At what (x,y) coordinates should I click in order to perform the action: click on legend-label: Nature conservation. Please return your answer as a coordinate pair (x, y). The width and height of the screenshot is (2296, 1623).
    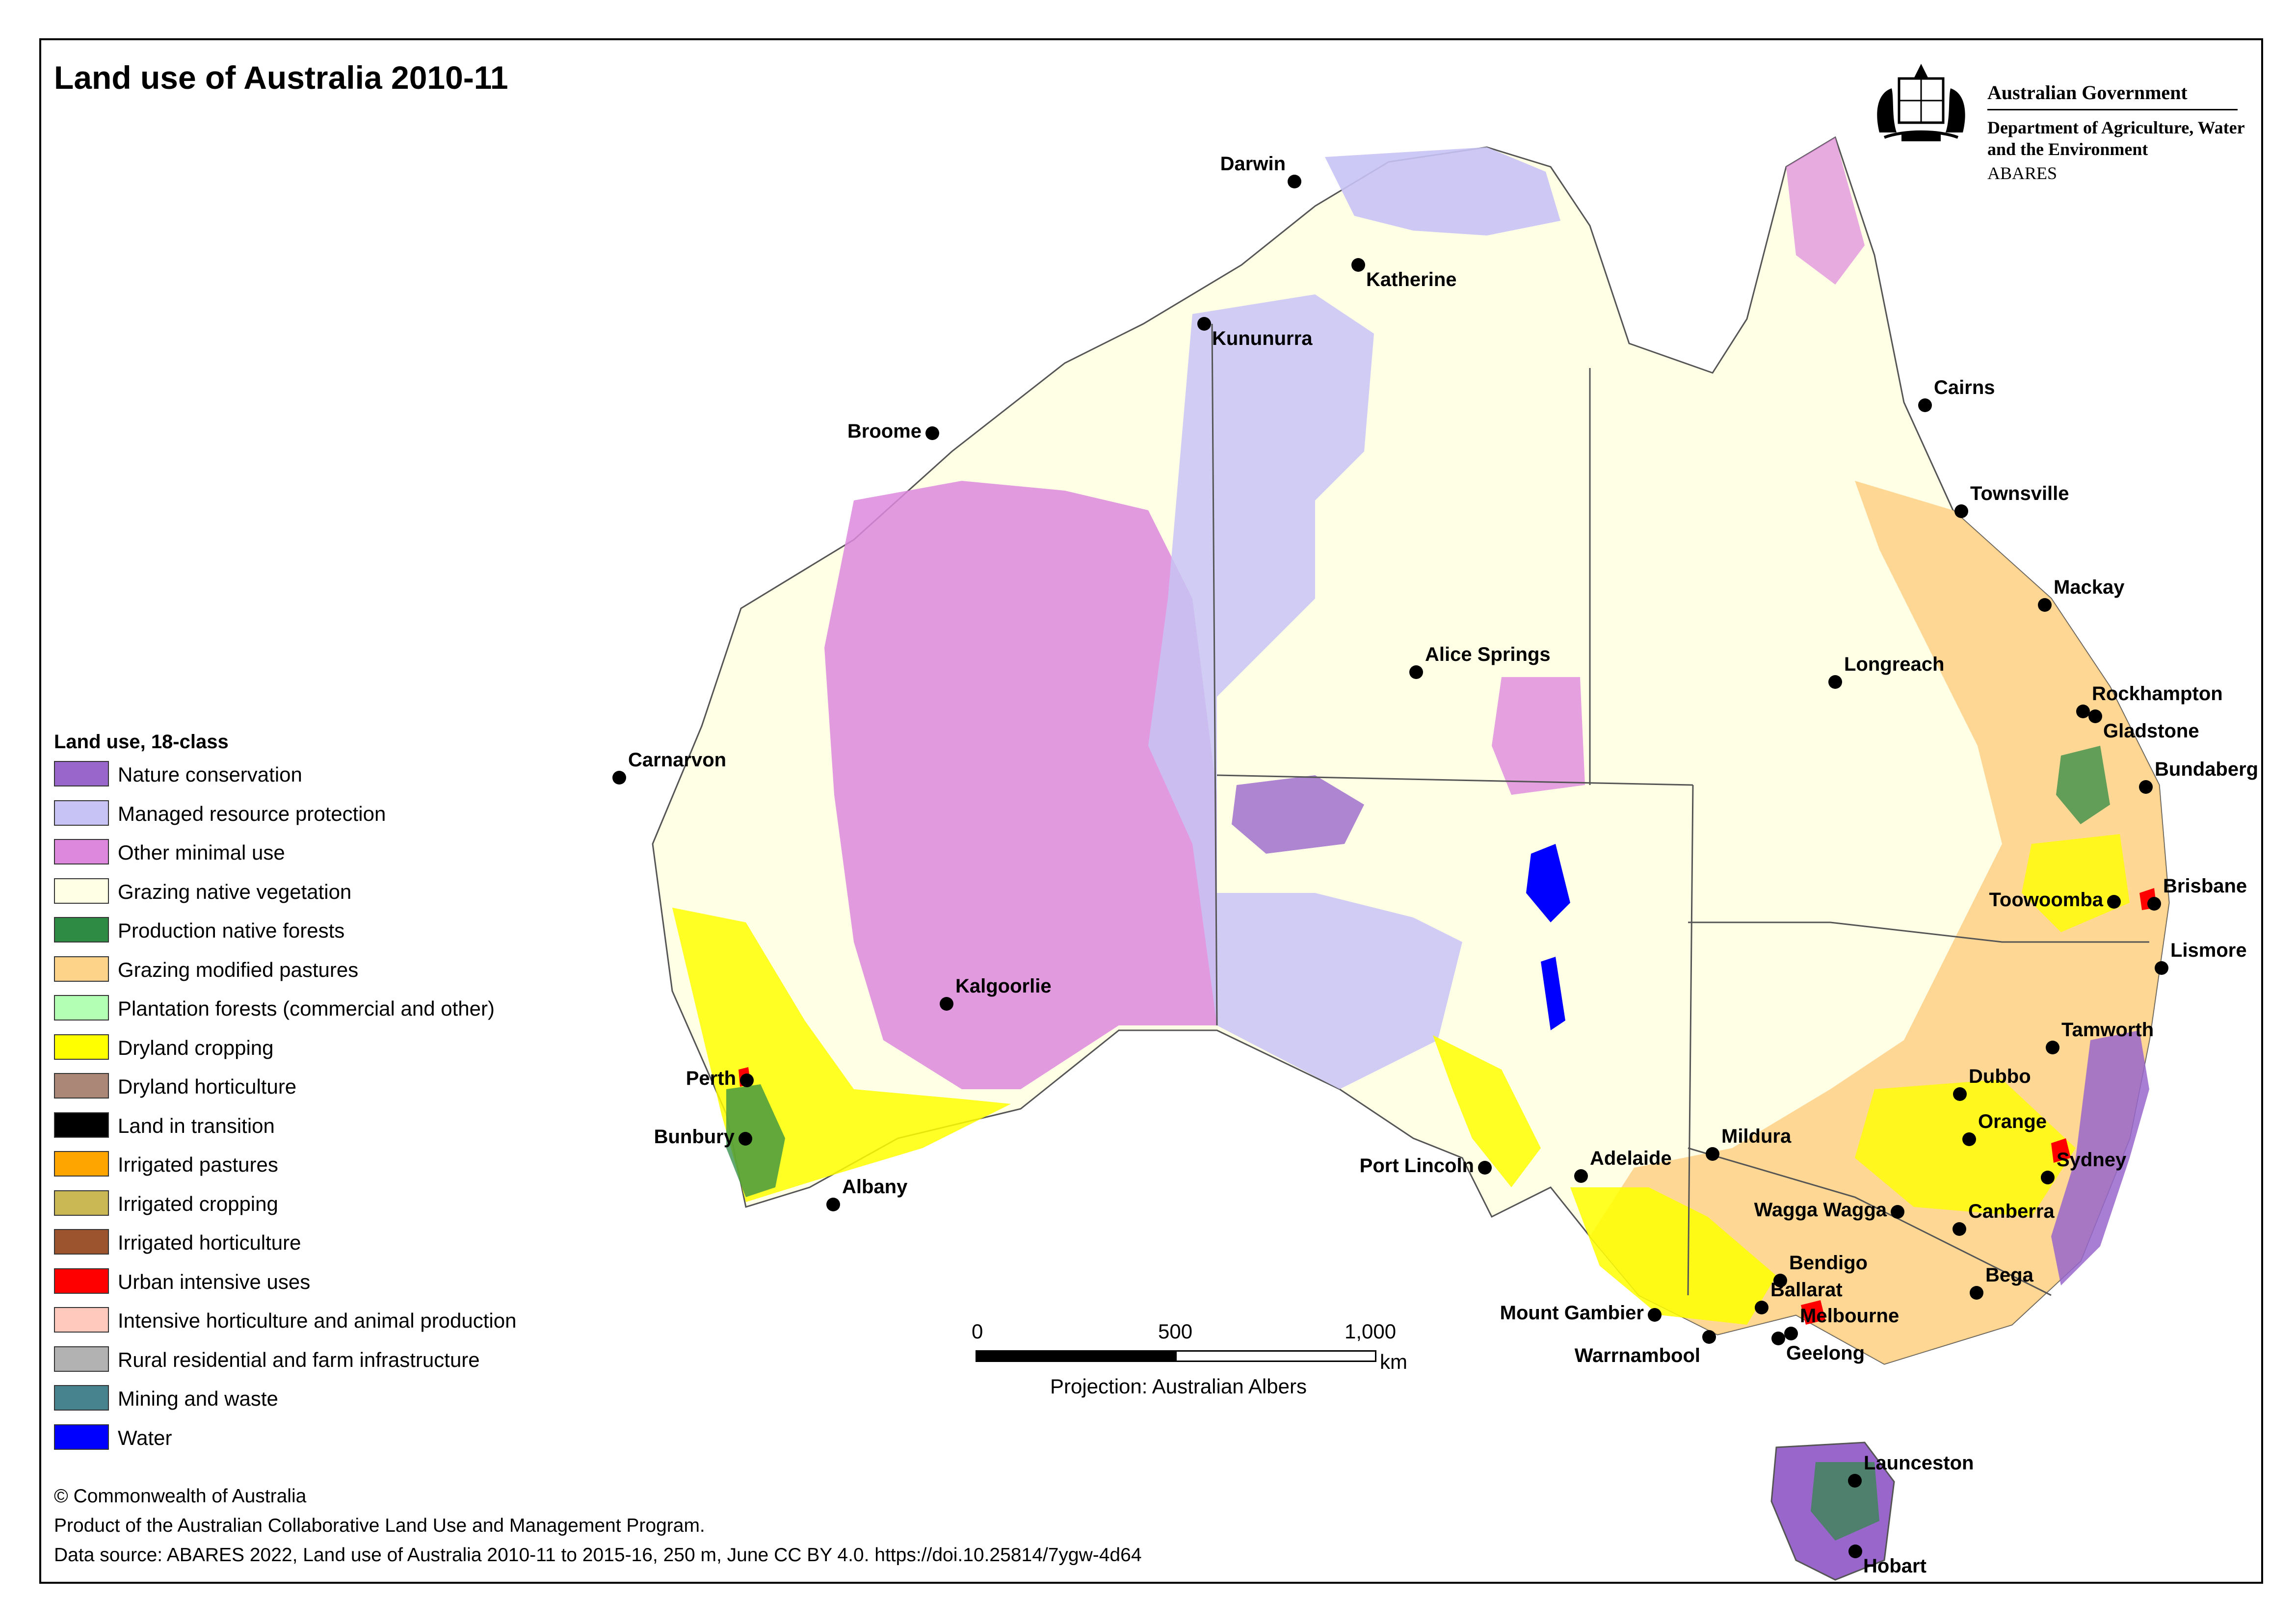
    Looking at the image, I should click on (210, 774).